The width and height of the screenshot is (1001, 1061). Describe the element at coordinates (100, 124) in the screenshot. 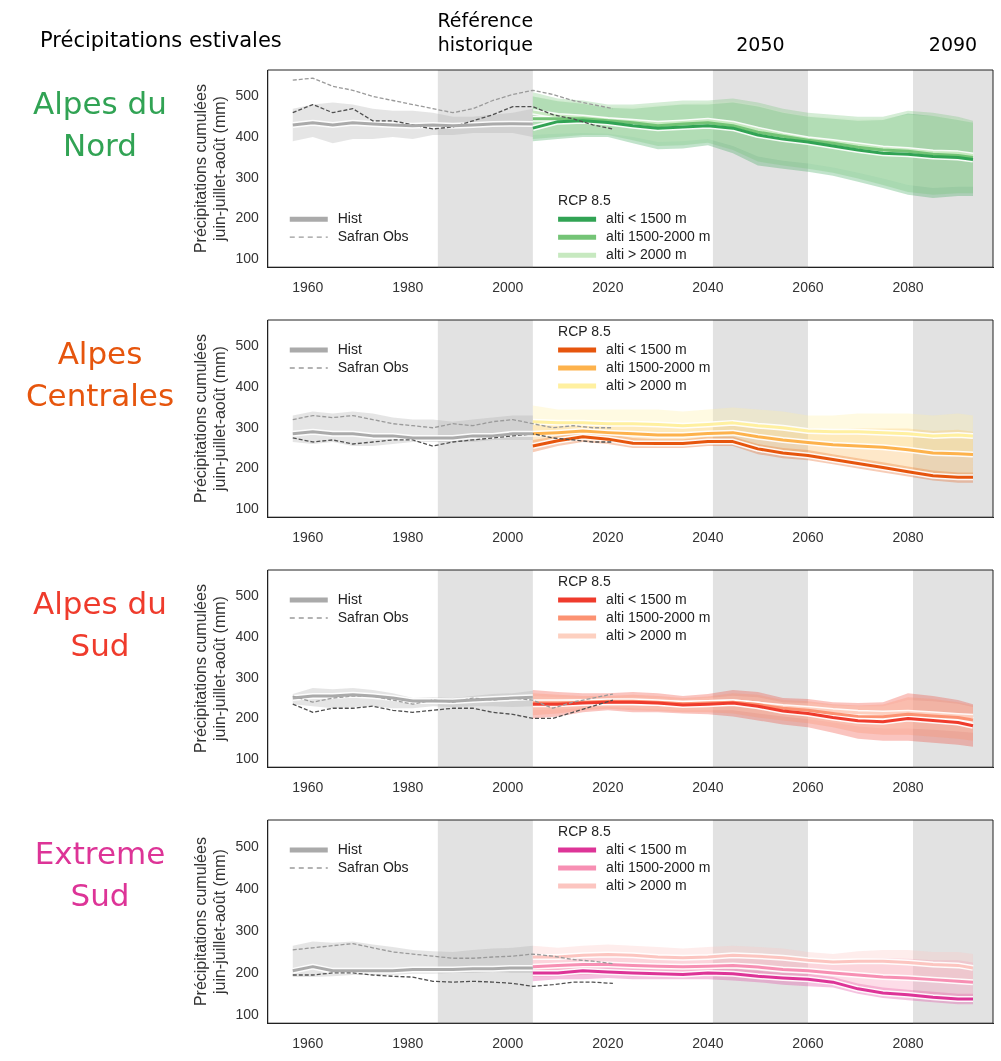

I see `text: Alpes du Nord` at that location.